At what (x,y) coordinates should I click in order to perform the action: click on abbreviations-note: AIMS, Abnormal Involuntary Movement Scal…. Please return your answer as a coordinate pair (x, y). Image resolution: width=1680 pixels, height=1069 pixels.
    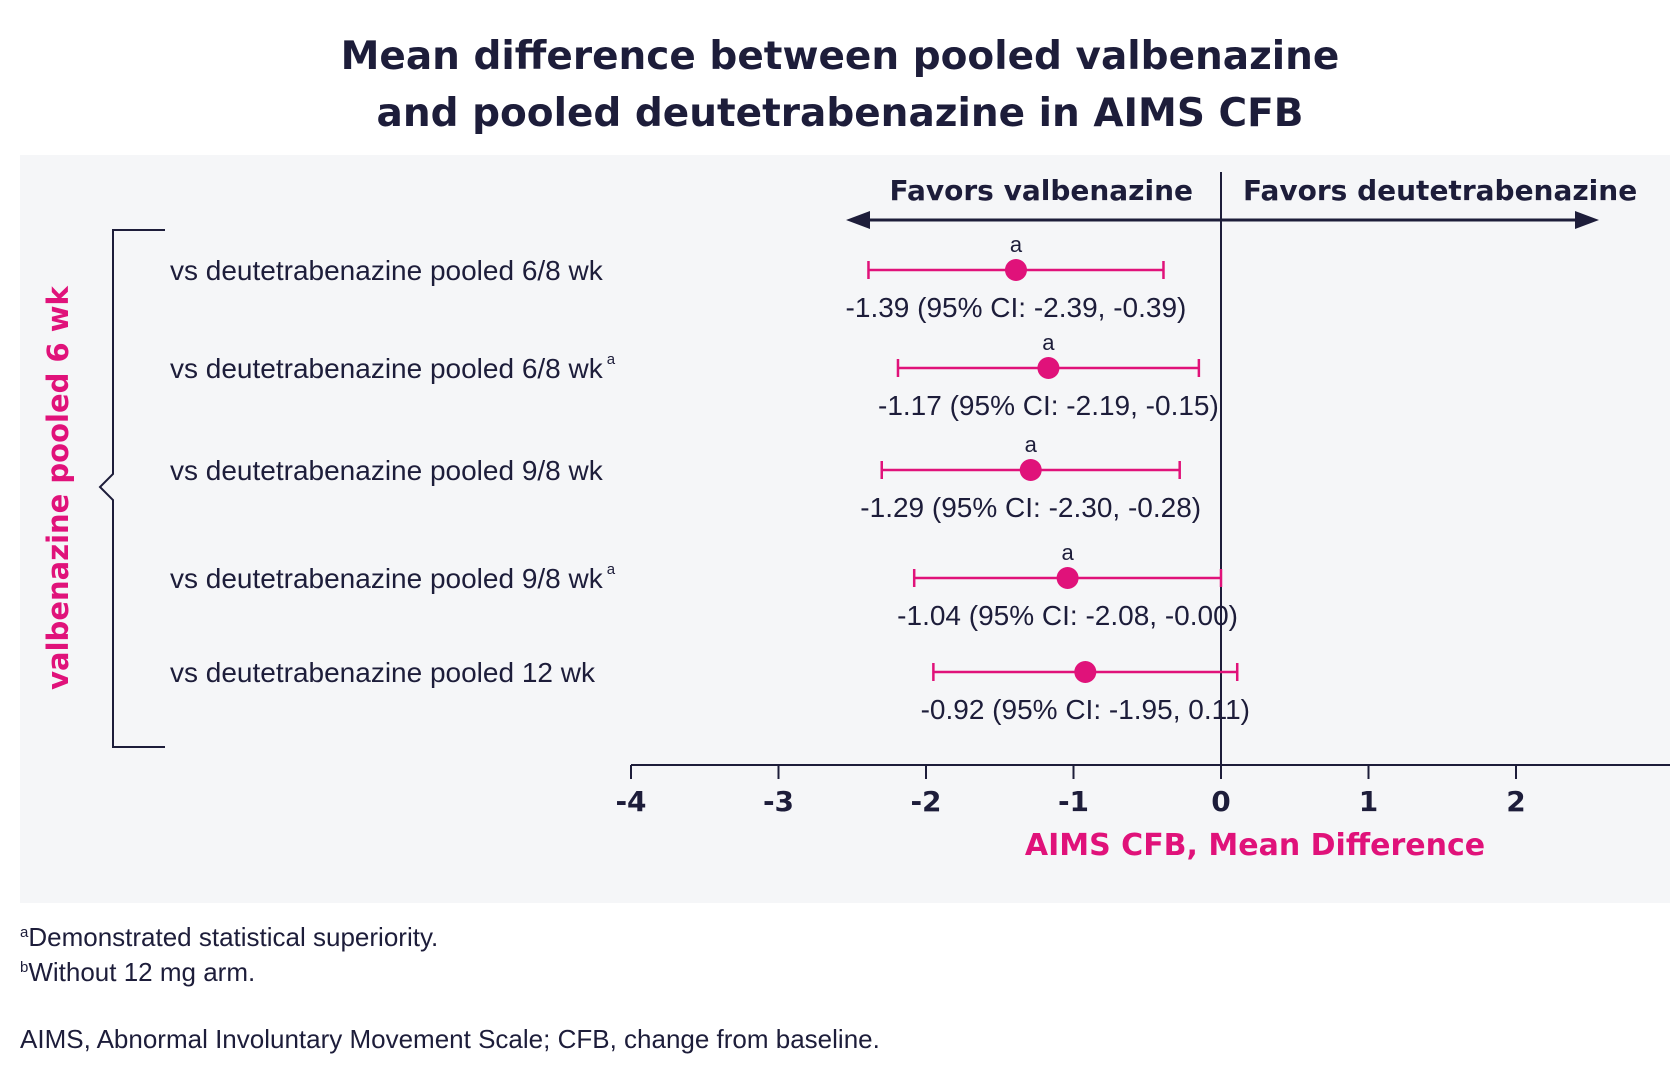
    Looking at the image, I should click on (450, 1039).